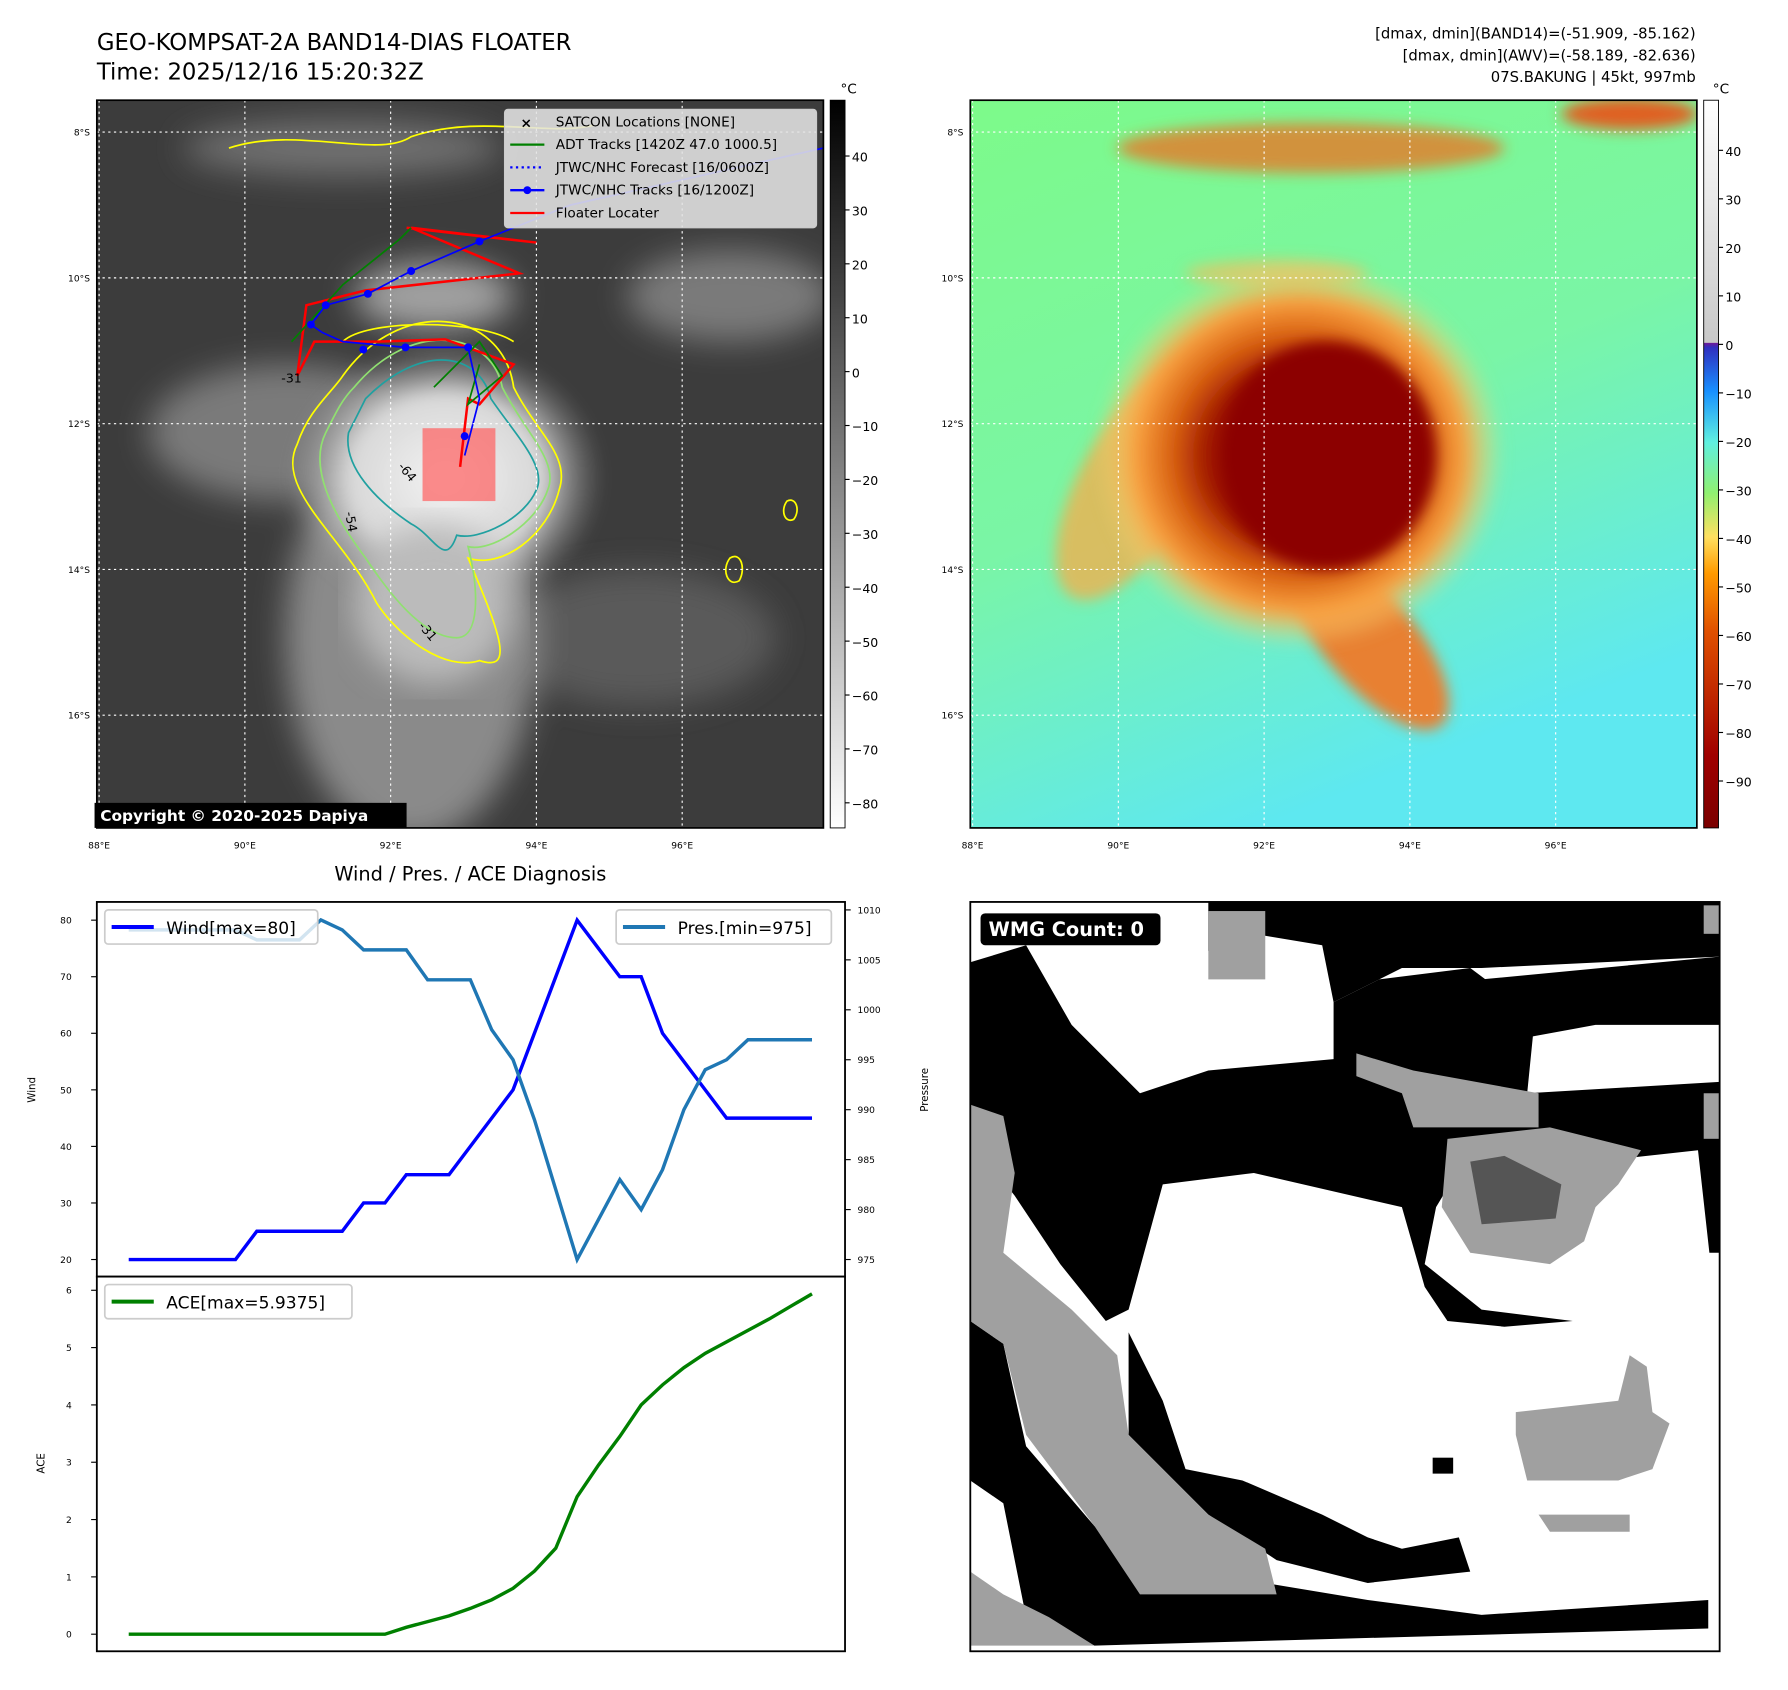  What do you see at coordinates (245, 1303) in the screenshot?
I see `ace-legend-label: ACE[max=5.9375]` at bounding box center [245, 1303].